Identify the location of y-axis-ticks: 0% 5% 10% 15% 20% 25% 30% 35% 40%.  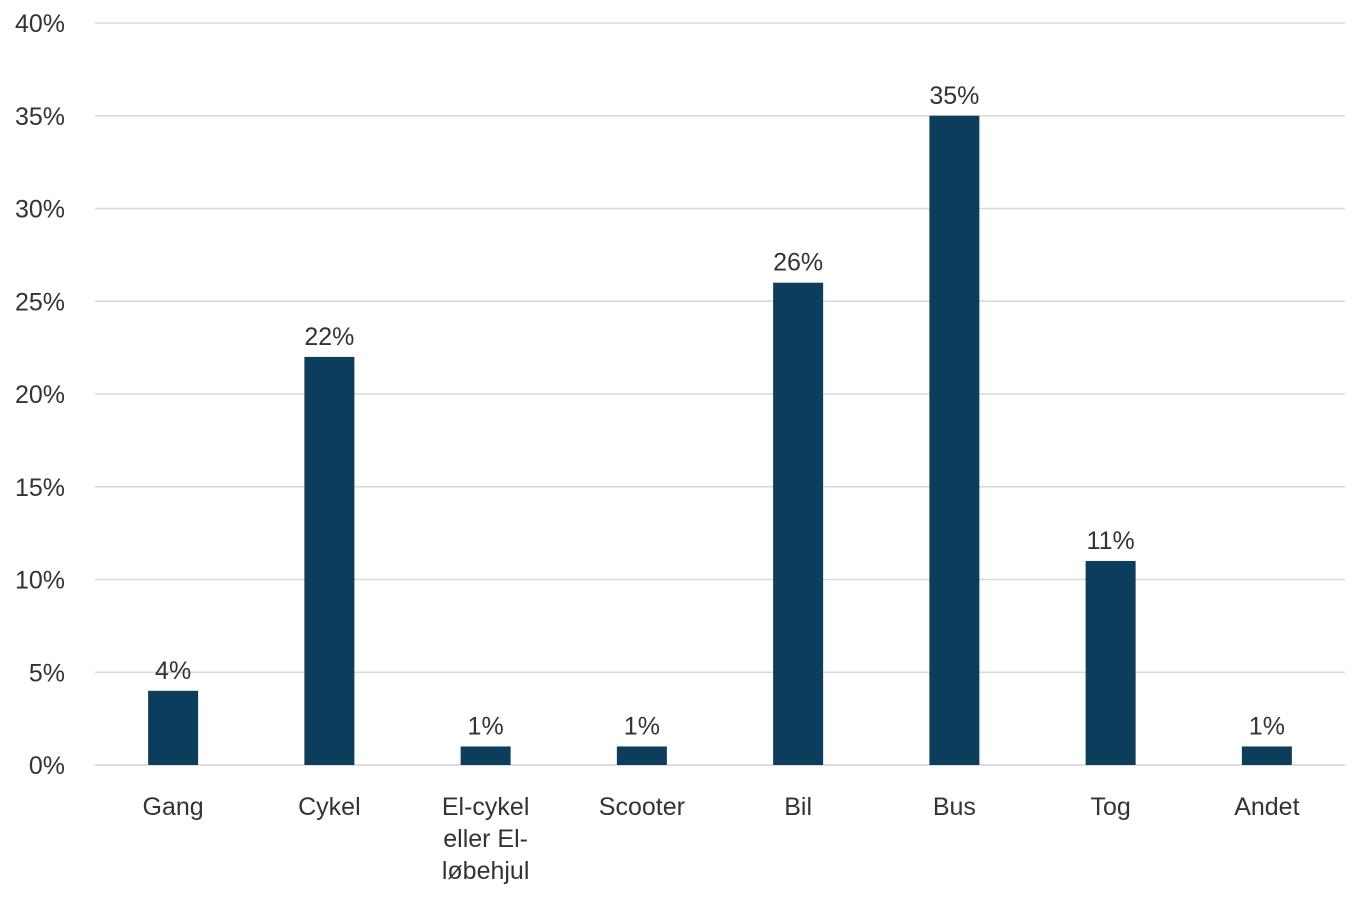
(40, 395).